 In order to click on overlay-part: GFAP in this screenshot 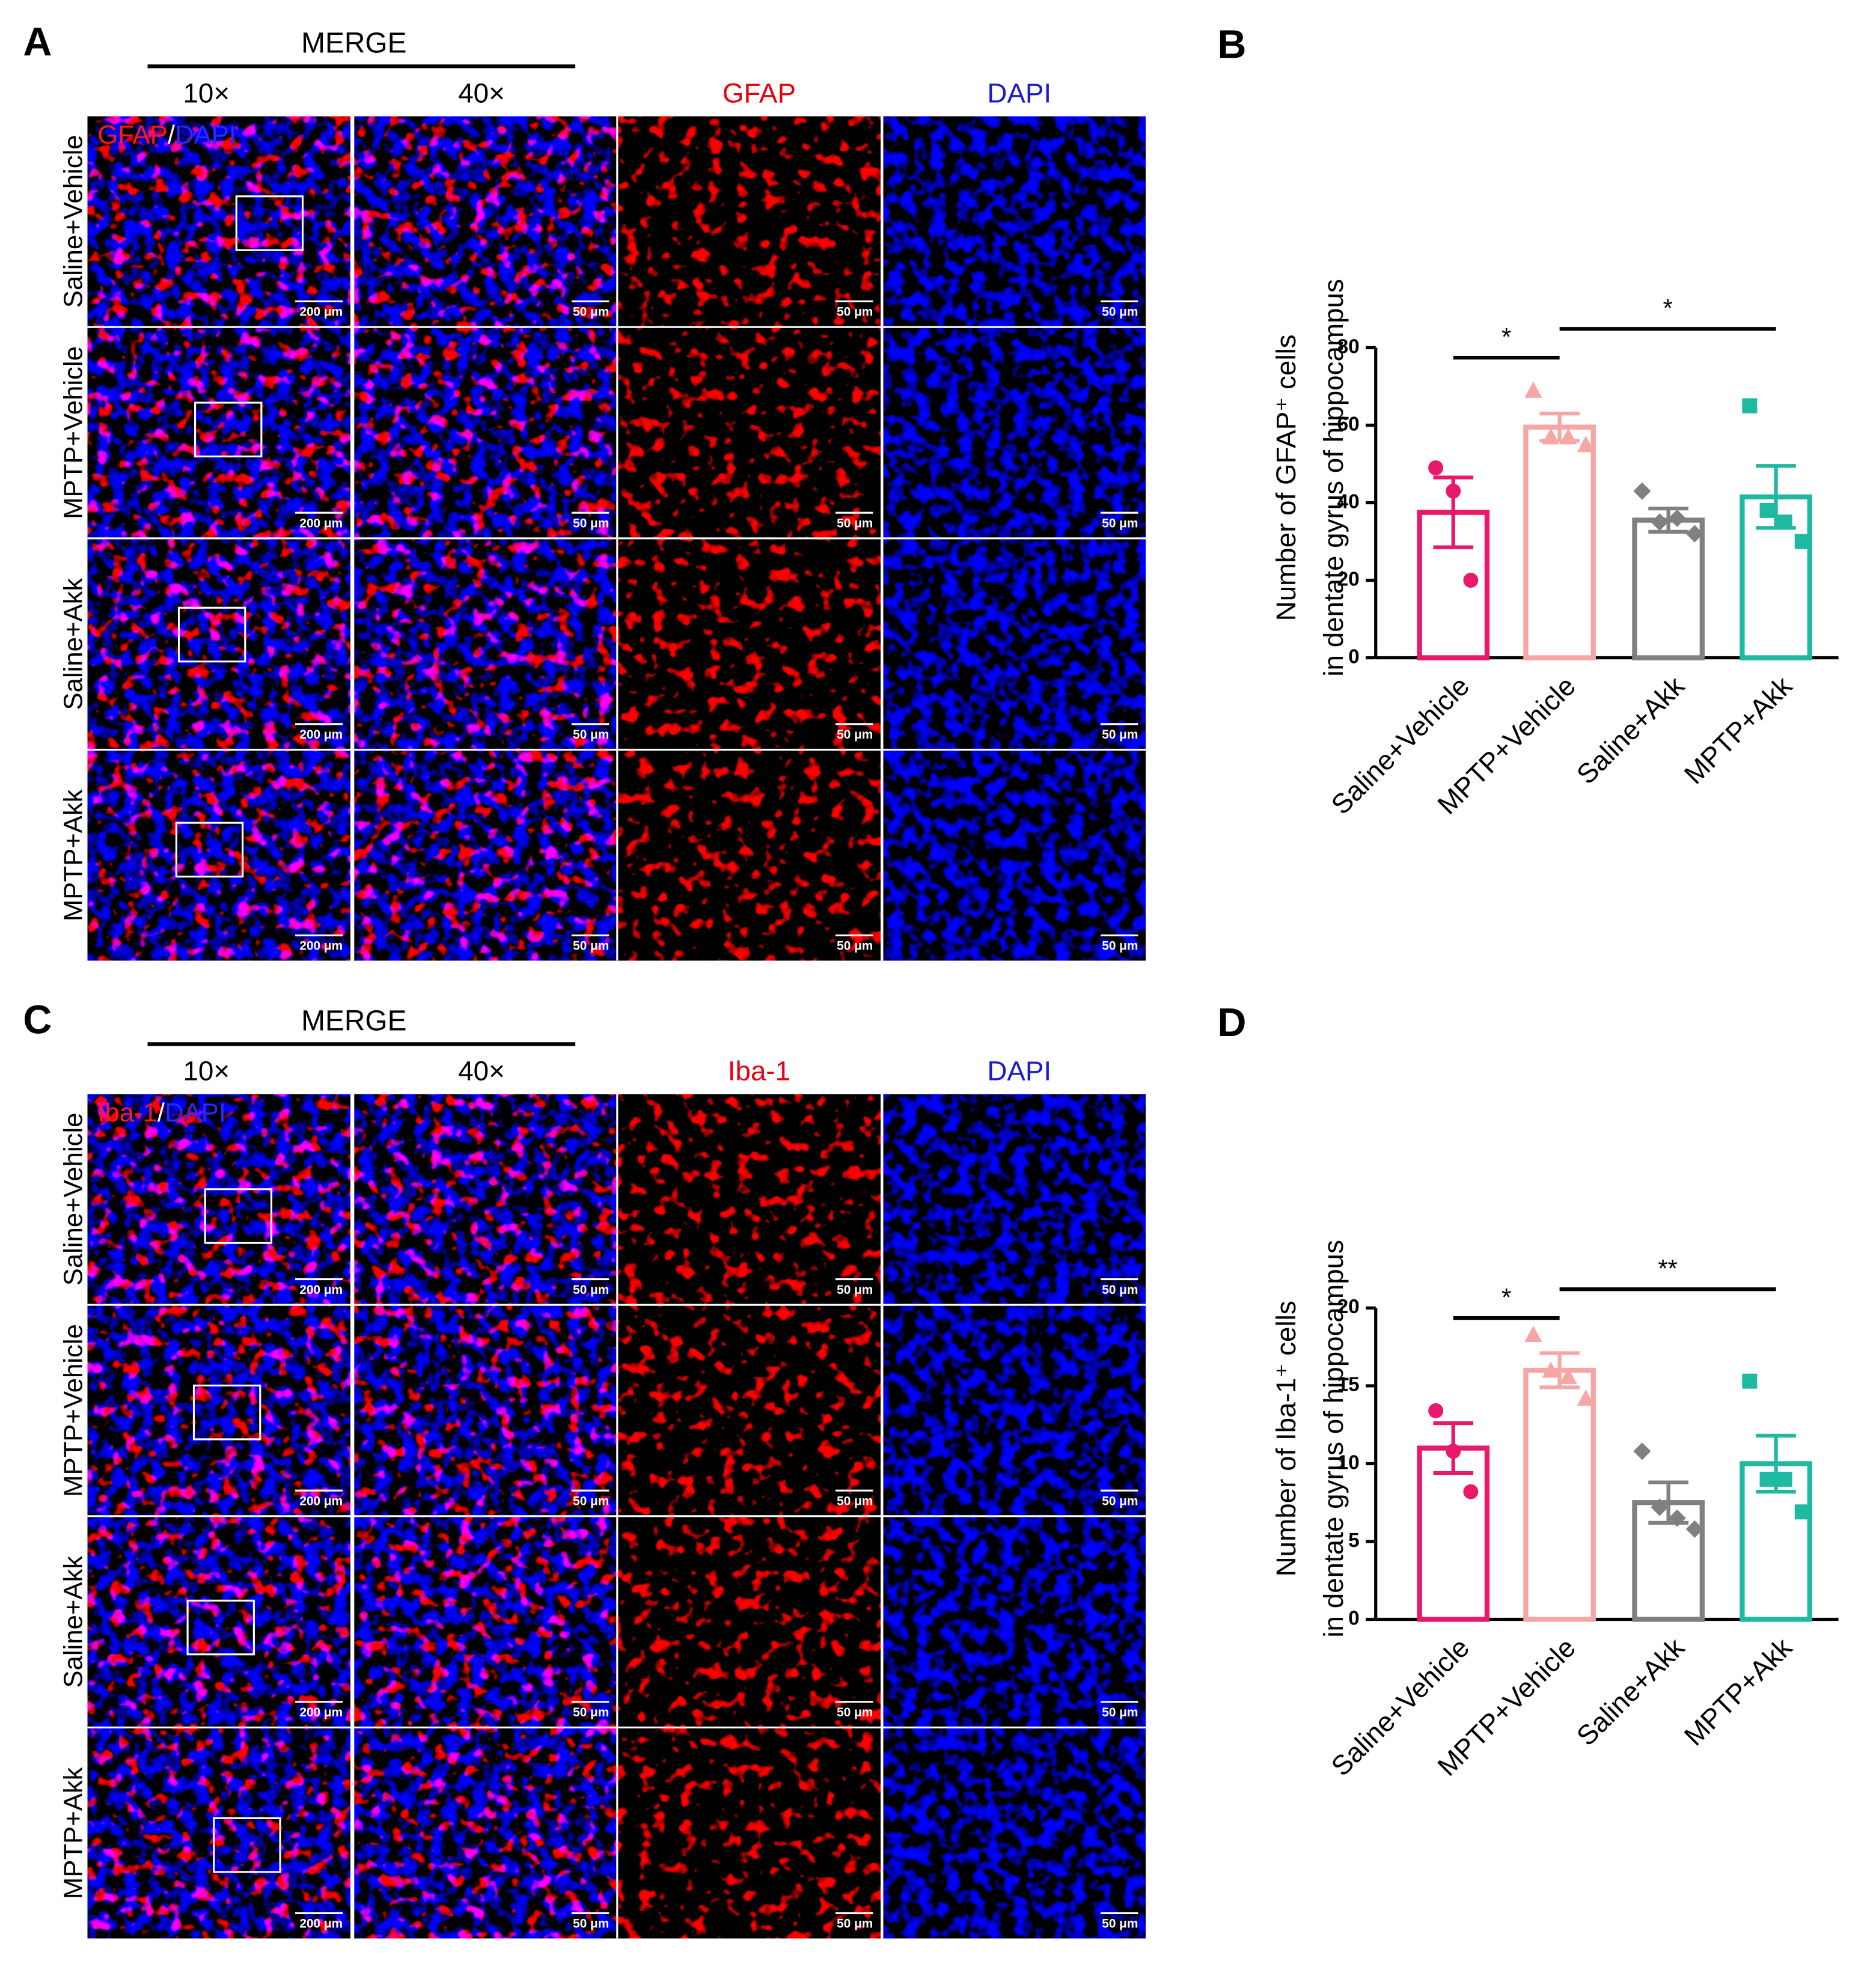, I will do `click(133, 134)`.